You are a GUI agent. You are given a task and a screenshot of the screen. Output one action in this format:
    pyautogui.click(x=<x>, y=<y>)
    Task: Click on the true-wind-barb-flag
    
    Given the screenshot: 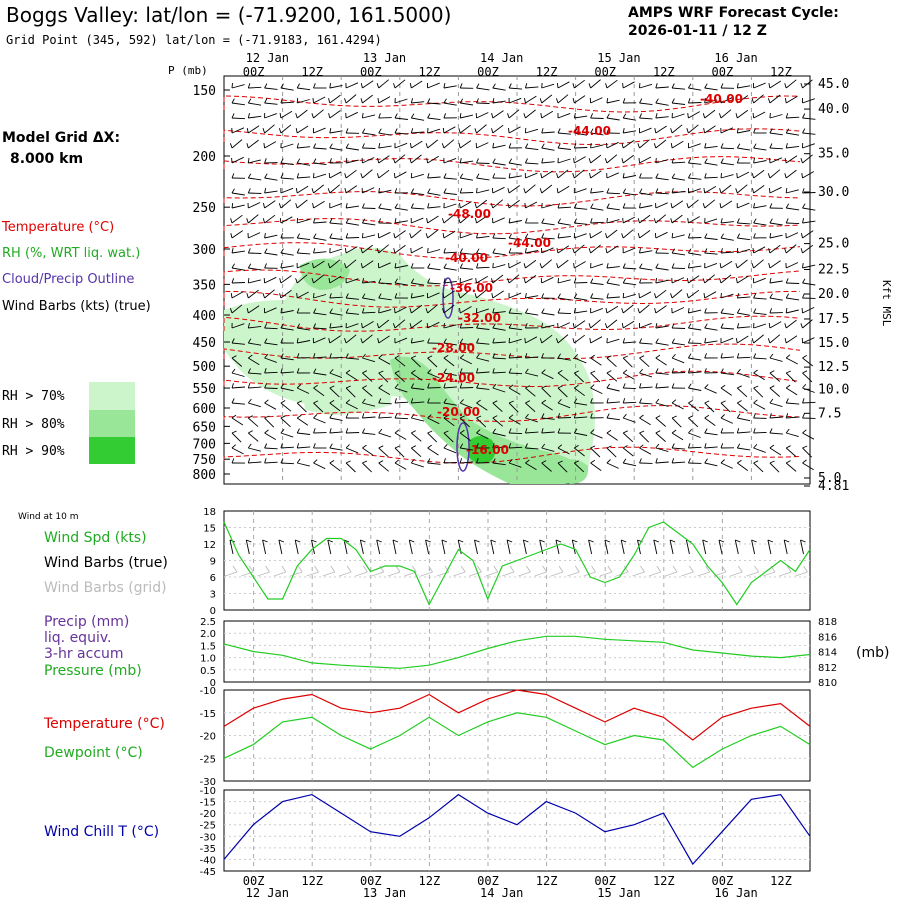 What is the action you would take?
    pyautogui.click(x=705, y=541)
    